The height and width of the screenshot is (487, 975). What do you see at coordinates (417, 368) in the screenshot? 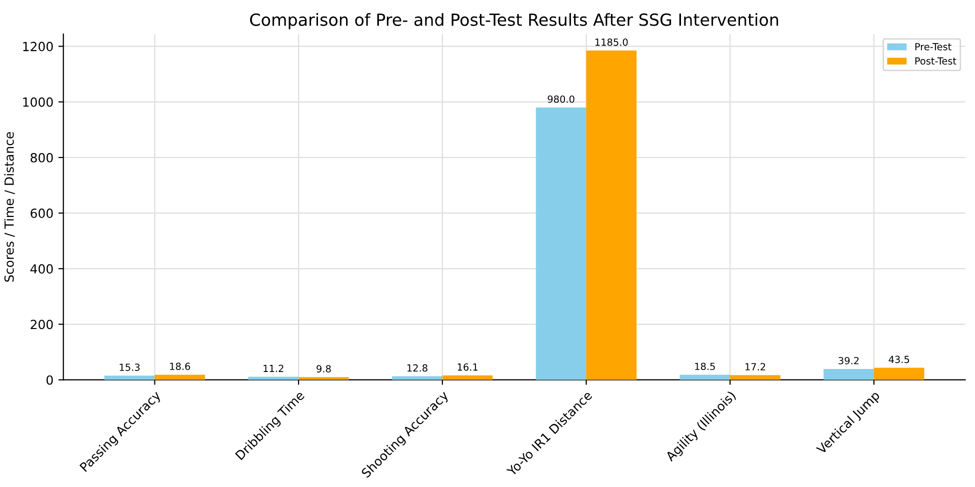
I see `data-label: 12.8` at bounding box center [417, 368].